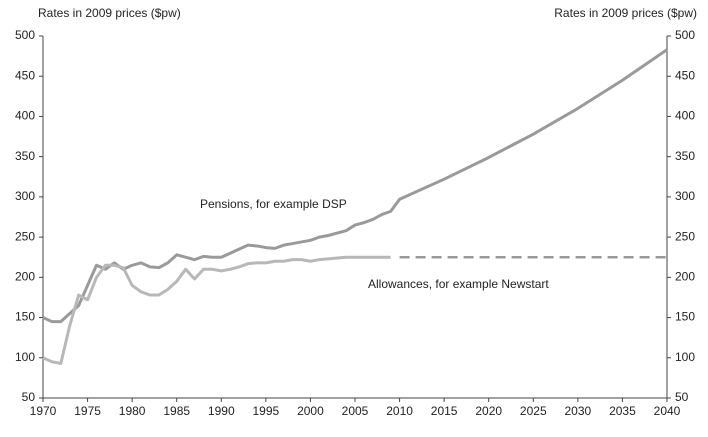 The height and width of the screenshot is (437, 708). Describe the element at coordinates (622, 411) in the screenshot. I see `x-tick-label: 2035` at that location.